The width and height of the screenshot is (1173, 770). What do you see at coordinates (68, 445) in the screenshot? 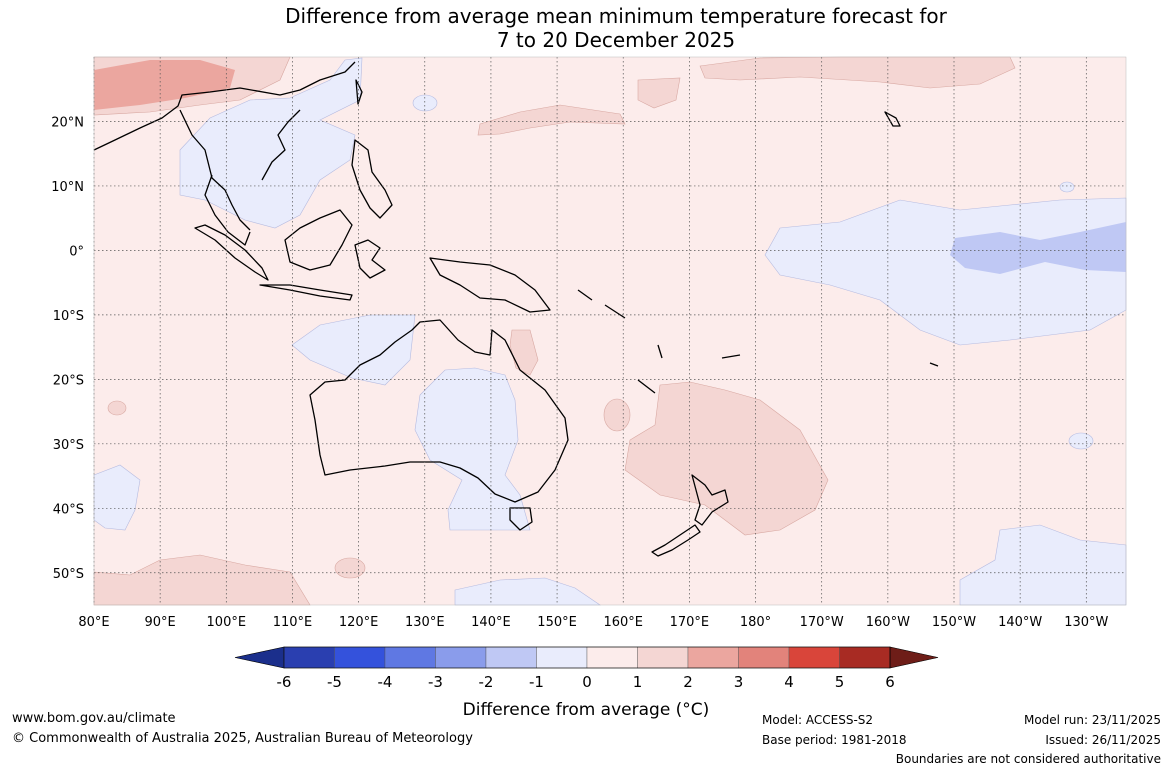
I see `lat-tick-label: 30°S` at bounding box center [68, 445].